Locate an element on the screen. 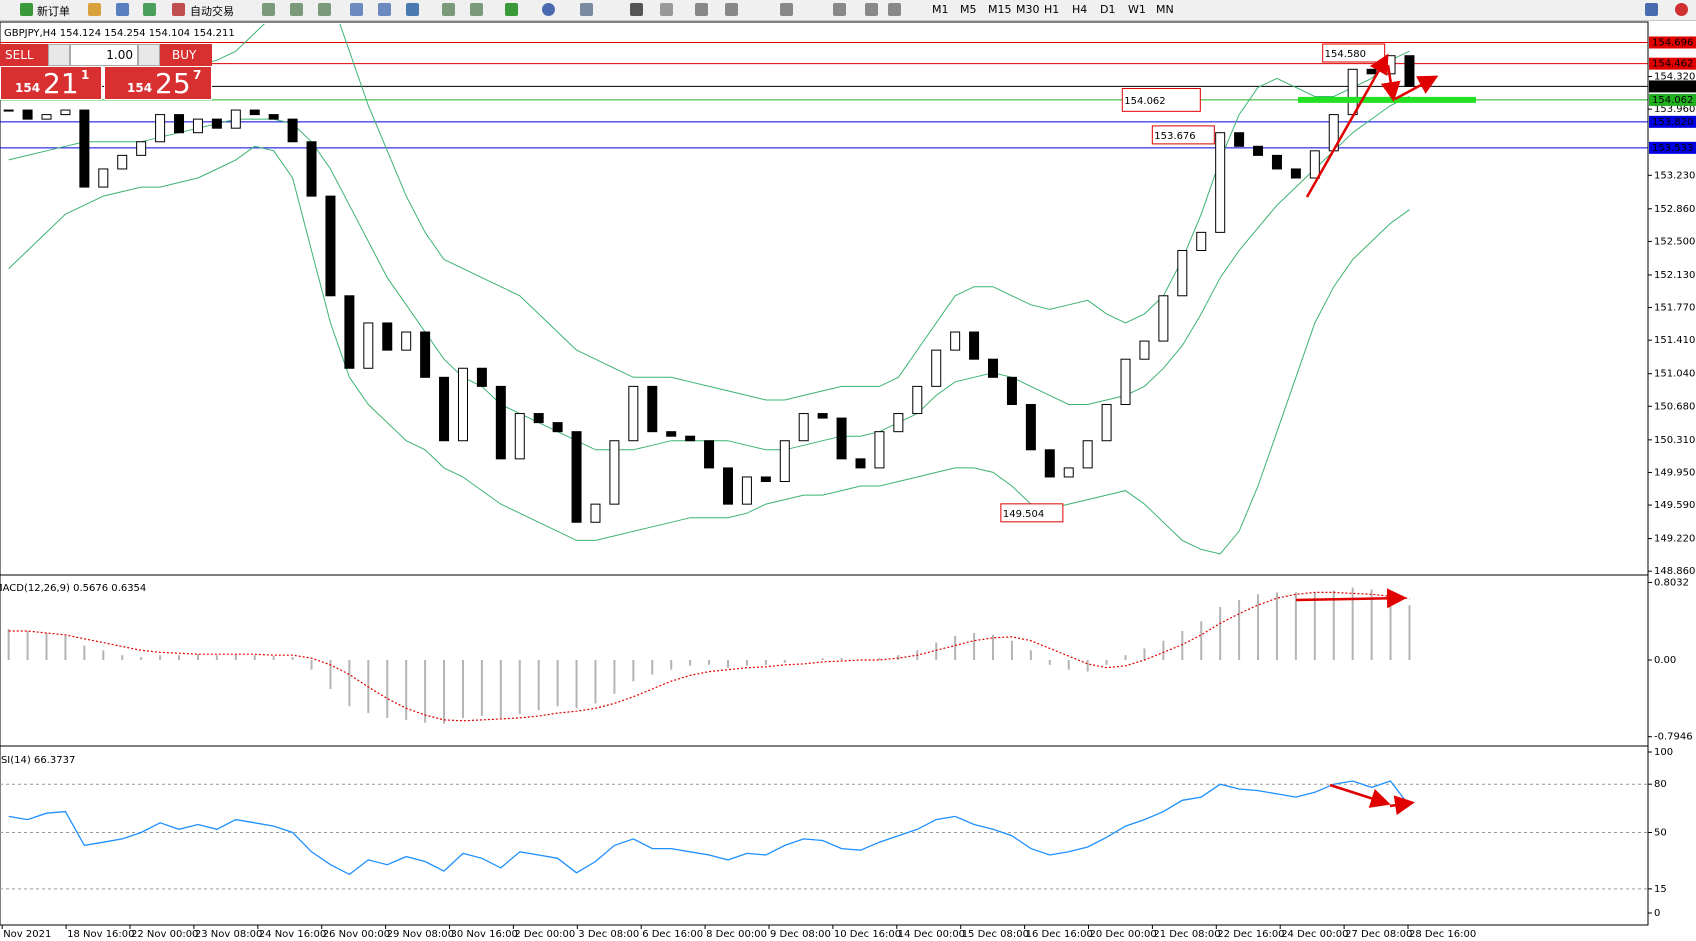 Image resolution: width=1696 pixels, height=941 pixels. new-order-icon is located at coordinates (26, 9).